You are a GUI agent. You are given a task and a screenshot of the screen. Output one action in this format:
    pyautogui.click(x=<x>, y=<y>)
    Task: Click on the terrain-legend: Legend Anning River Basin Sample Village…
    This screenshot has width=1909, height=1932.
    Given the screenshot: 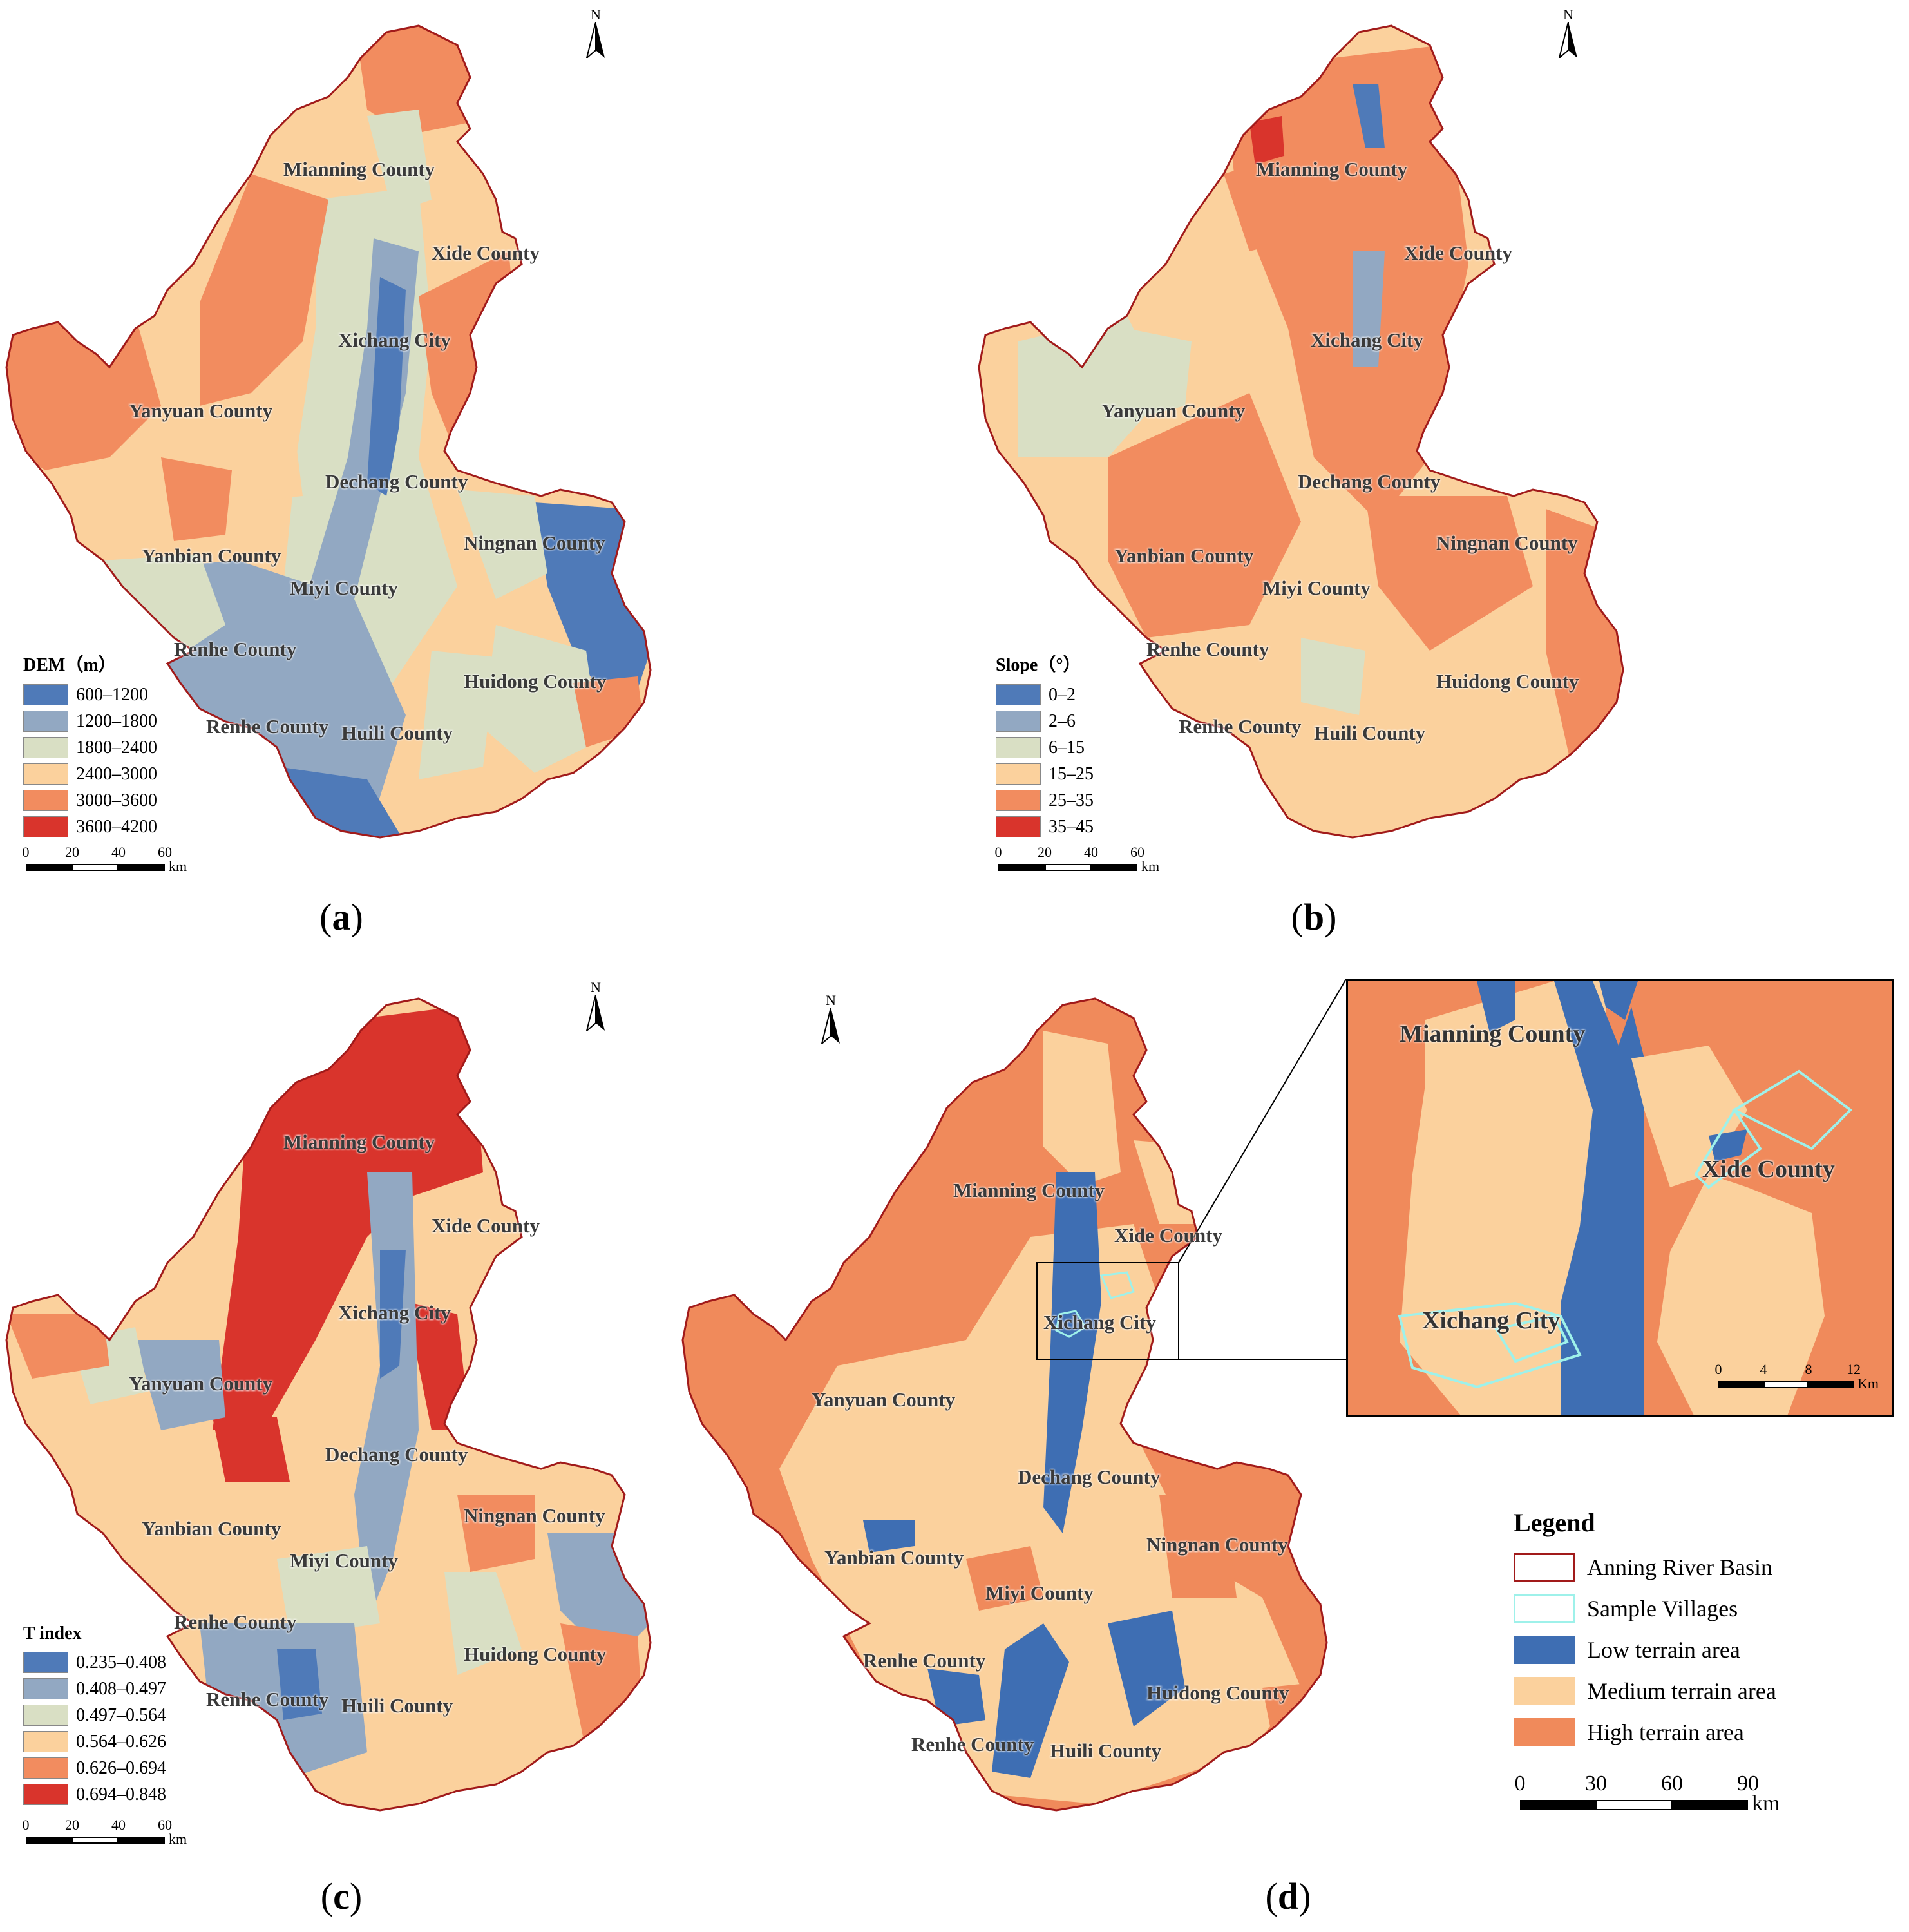 What is the action you would take?
    pyautogui.click(x=1645, y=1630)
    